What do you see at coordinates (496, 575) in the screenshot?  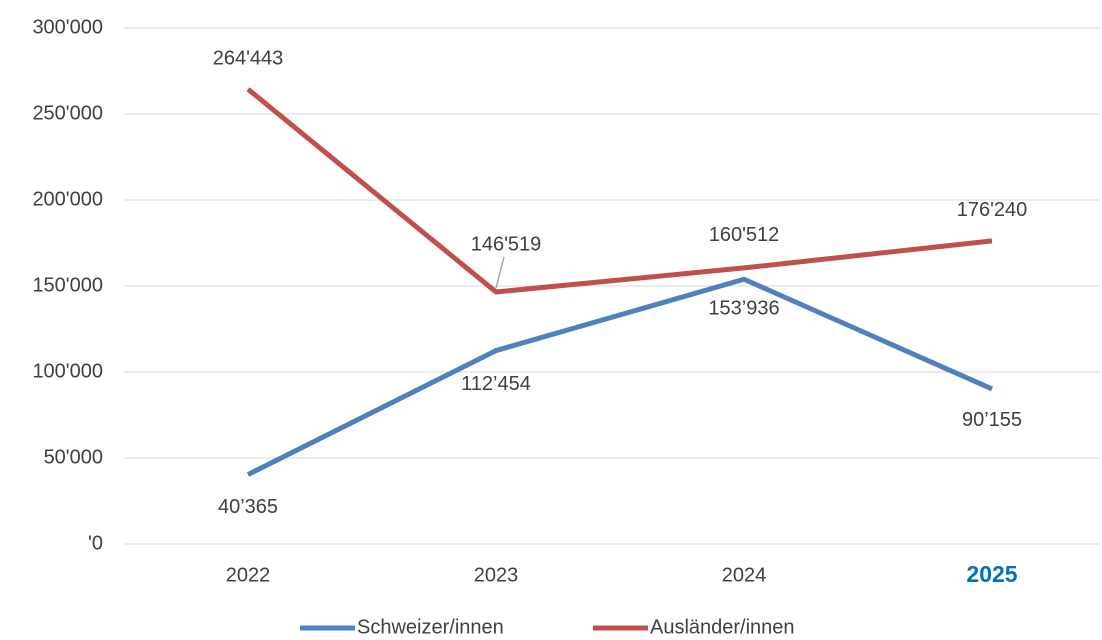 I see `x-tick-label: 2023` at bounding box center [496, 575].